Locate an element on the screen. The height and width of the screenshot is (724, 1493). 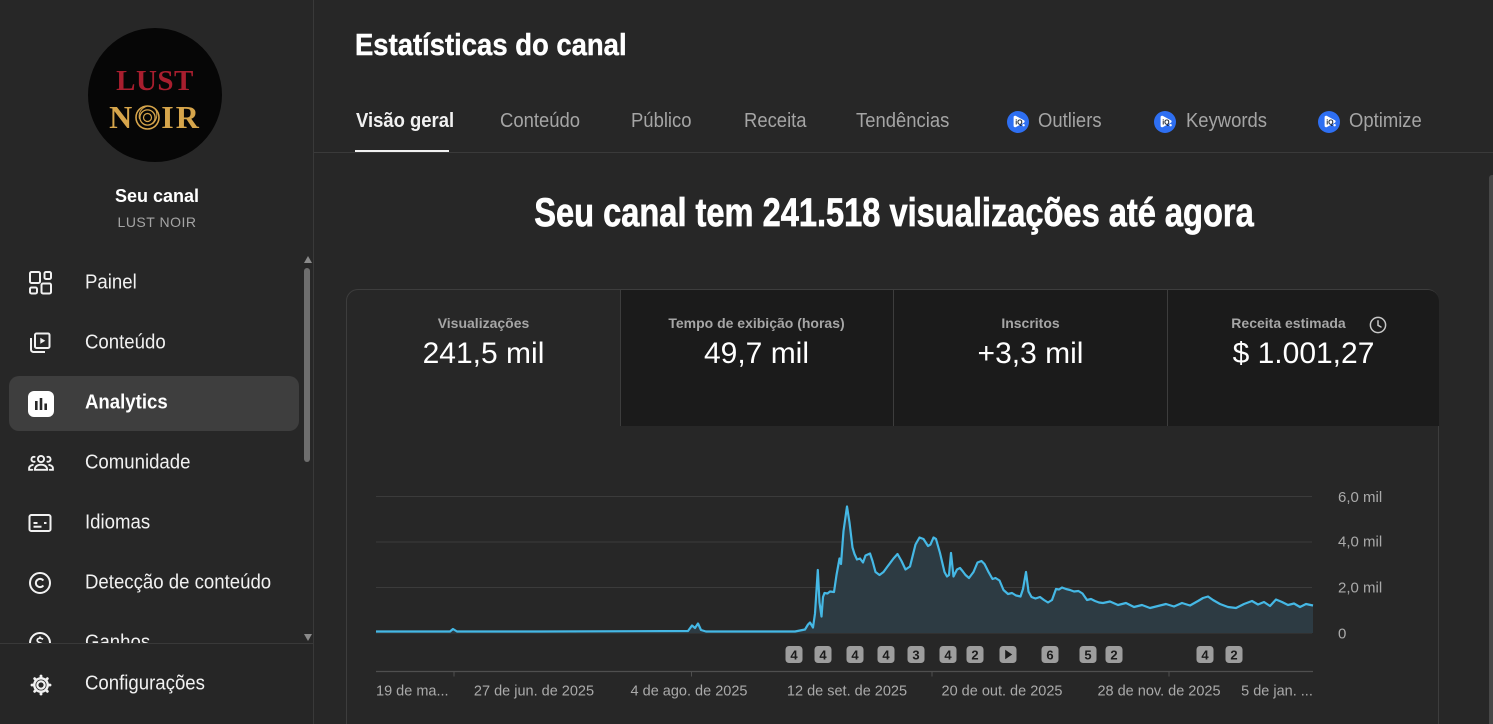
svg-text: 12 de set. de 2025 is located at coordinates (847, 692).